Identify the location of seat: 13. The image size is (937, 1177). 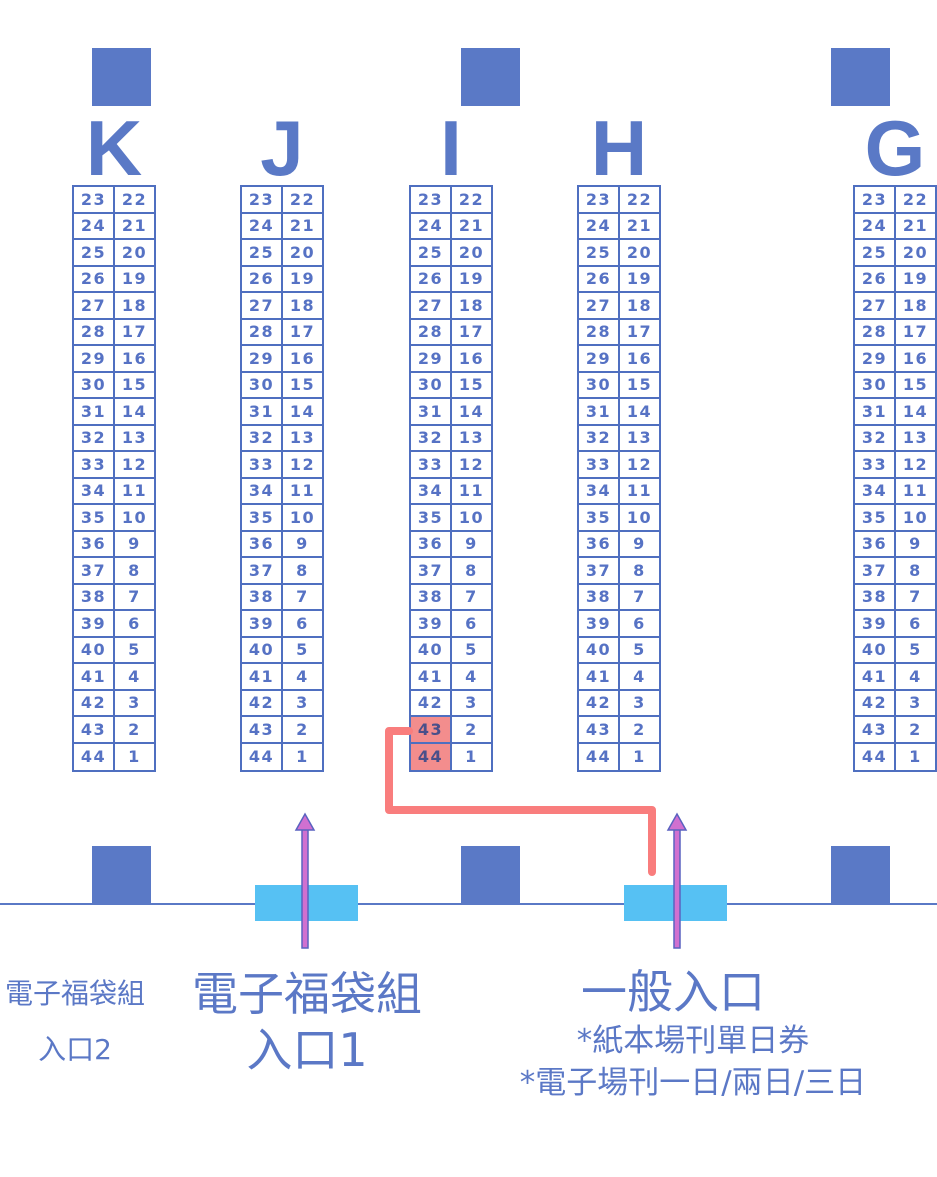
(134, 438).